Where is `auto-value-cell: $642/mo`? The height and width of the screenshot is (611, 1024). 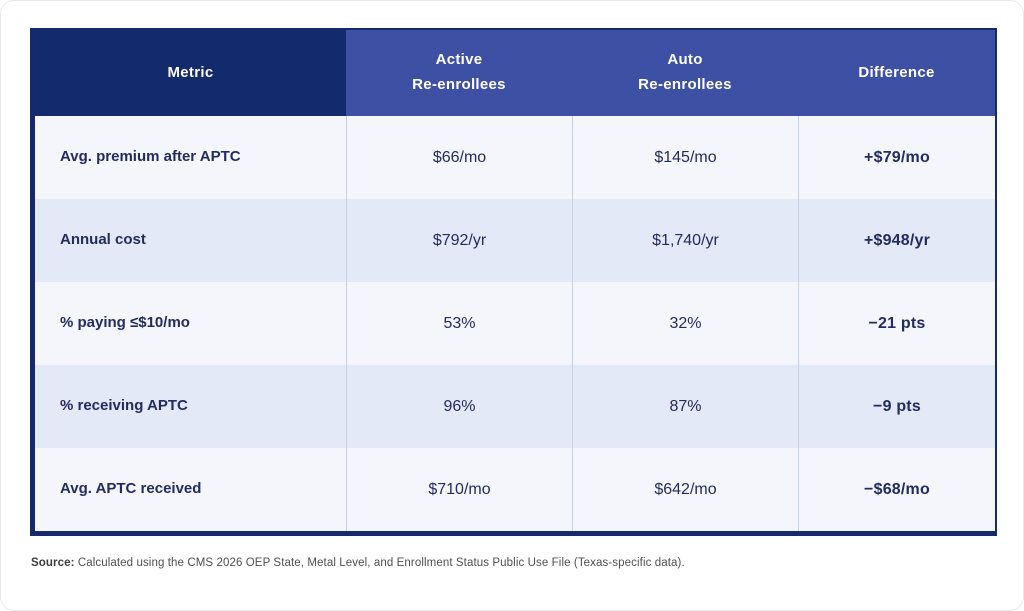 auto-value-cell: $642/mo is located at coordinates (685, 489).